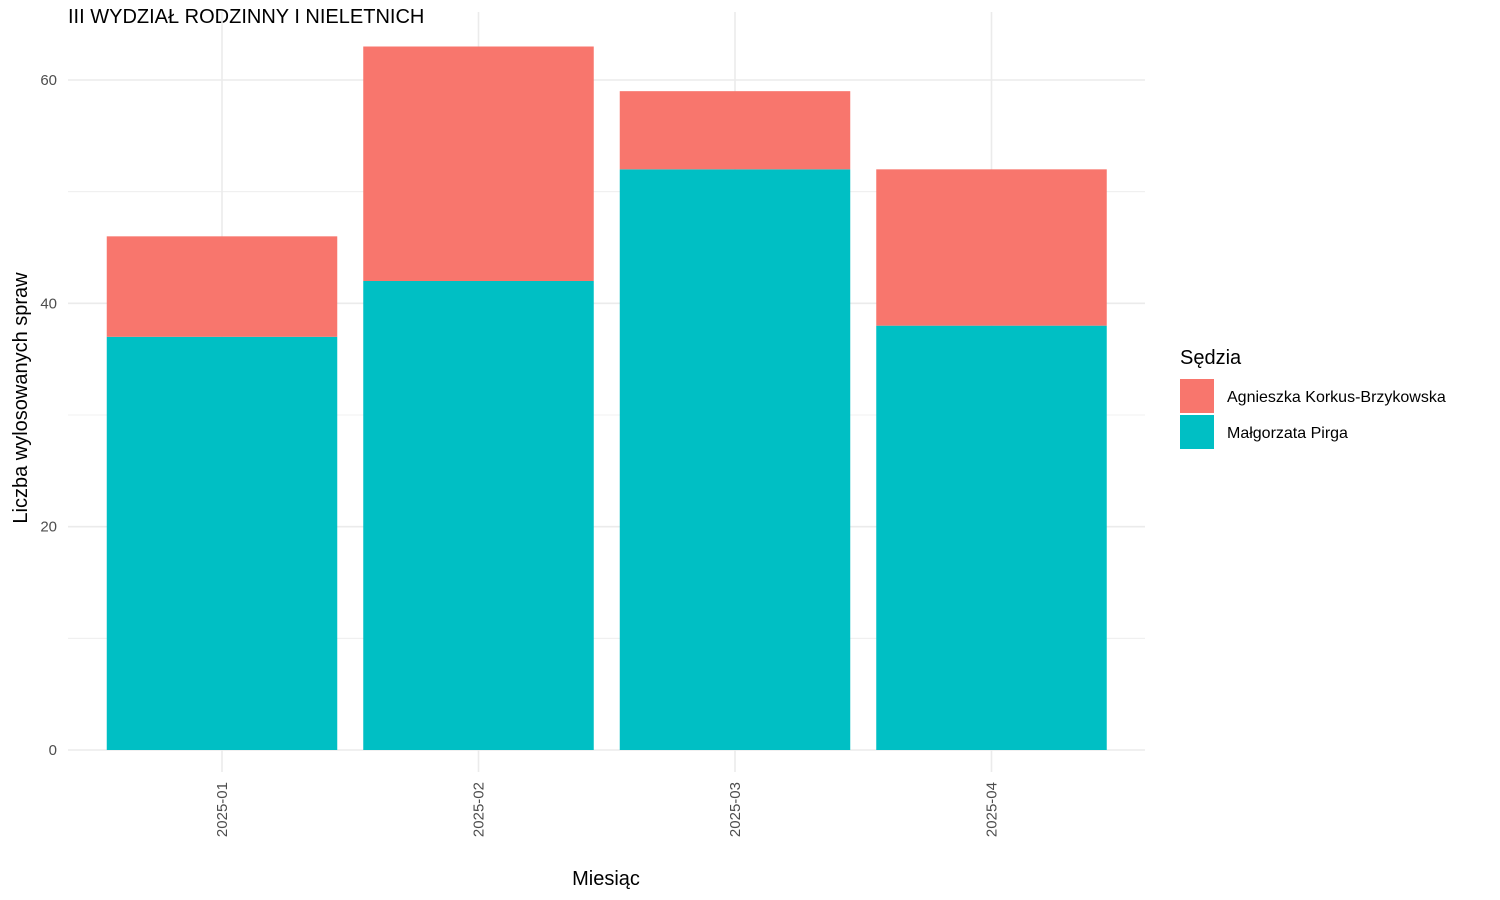 Image resolution: width=1500 pixels, height=900 pixels. What do you see at coordinates (992, 809) in the screenshot?
I see `x-tick-label: 2025-04` at bounding box center [992, 809].